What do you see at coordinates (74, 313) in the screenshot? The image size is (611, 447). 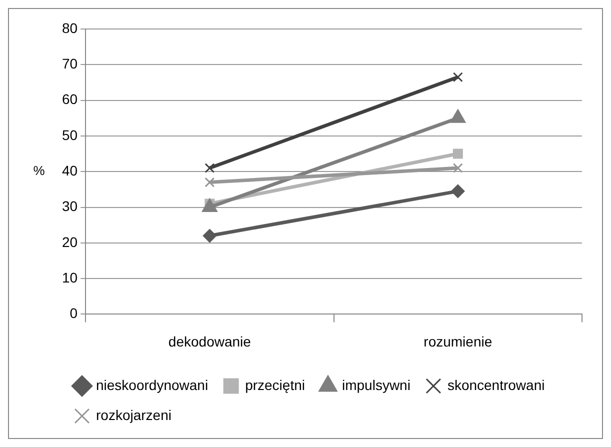 I see `y-tick-label: 0` at bounding box center [74, 313].